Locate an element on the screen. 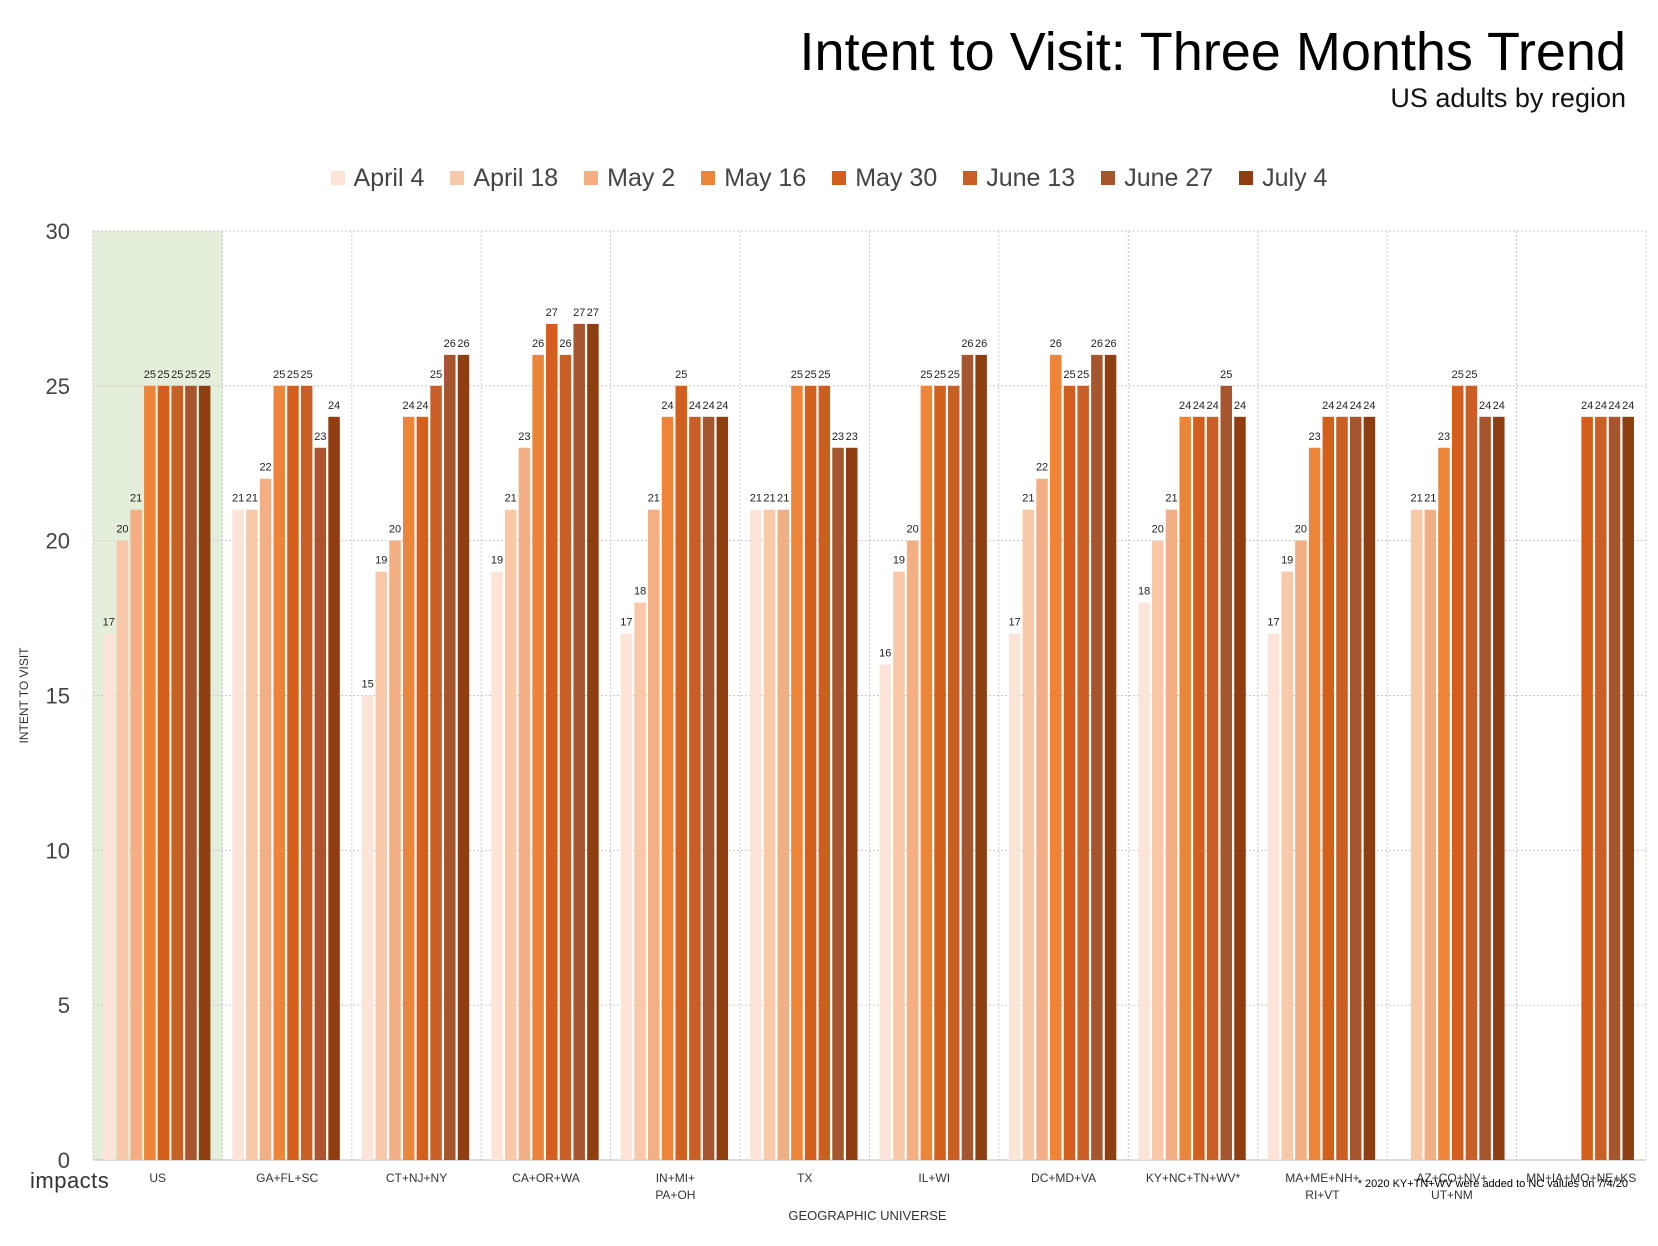  y-tick-label: 15 is located at coordinates (58, 696).